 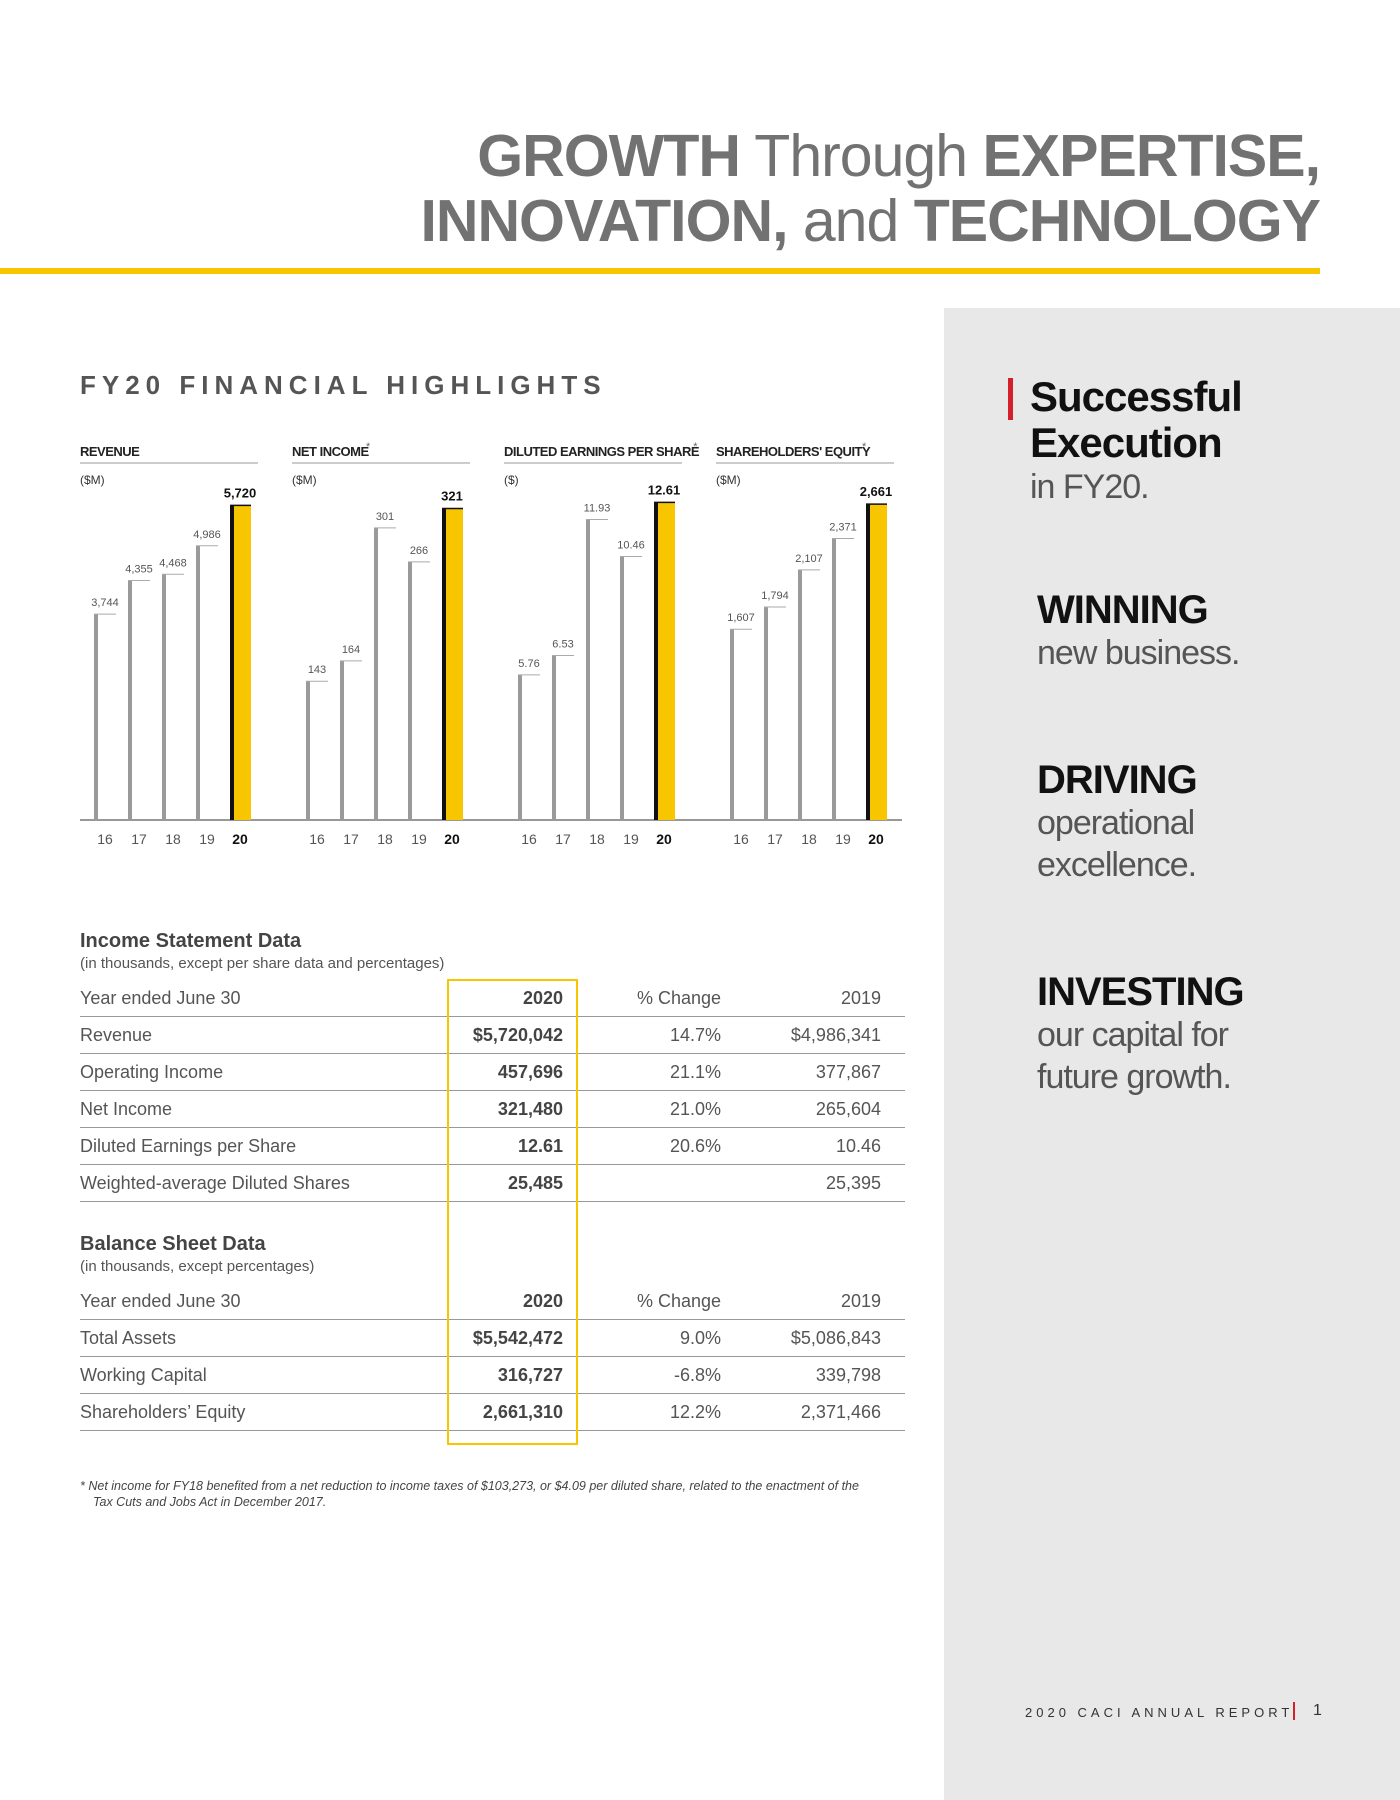 I want to click on page-number: 1, so click(x=1317, y=1710).